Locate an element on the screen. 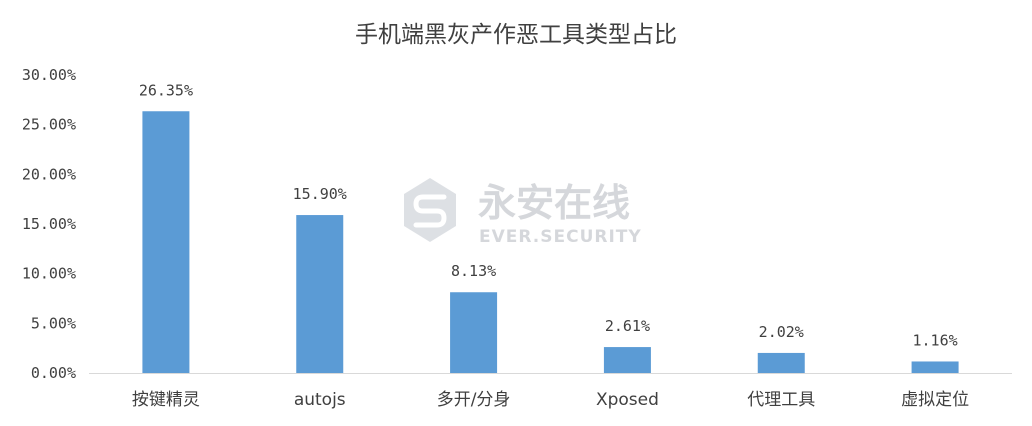 The width and height of the screenshot is (1032, 426). data-label: 8.13% is located at coordinates (473, 271).